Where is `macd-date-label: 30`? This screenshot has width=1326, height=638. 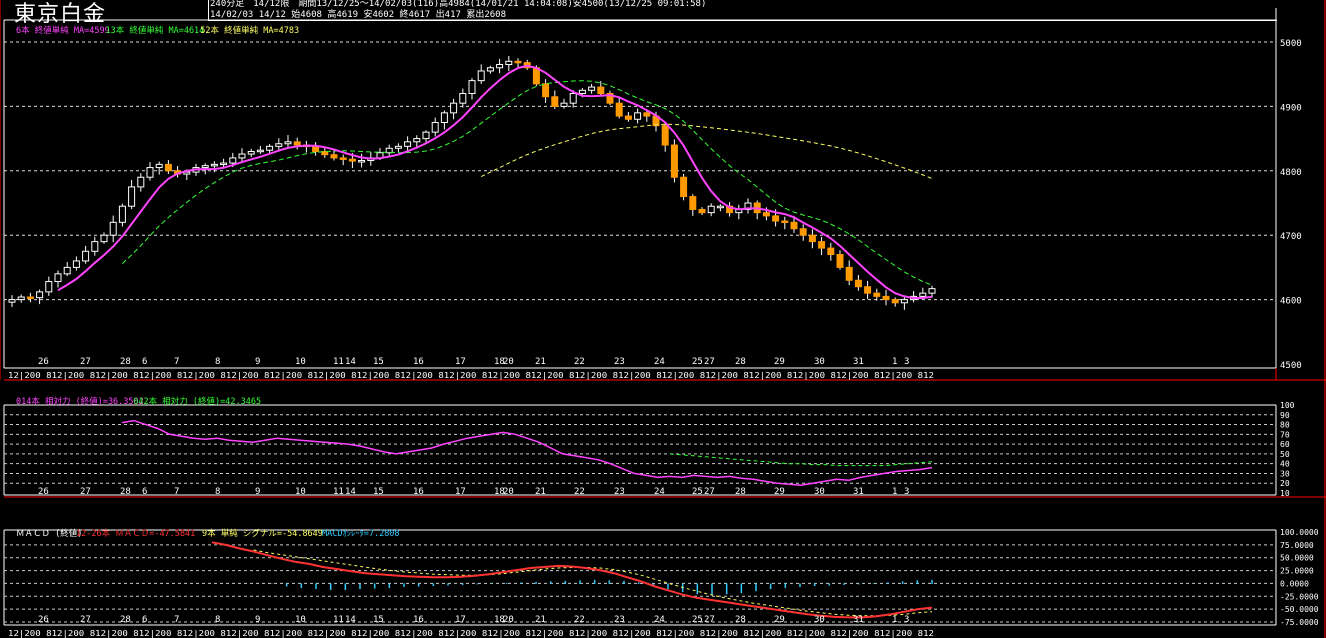
macd-date-label: 30 is located at coordinates (819, 620).